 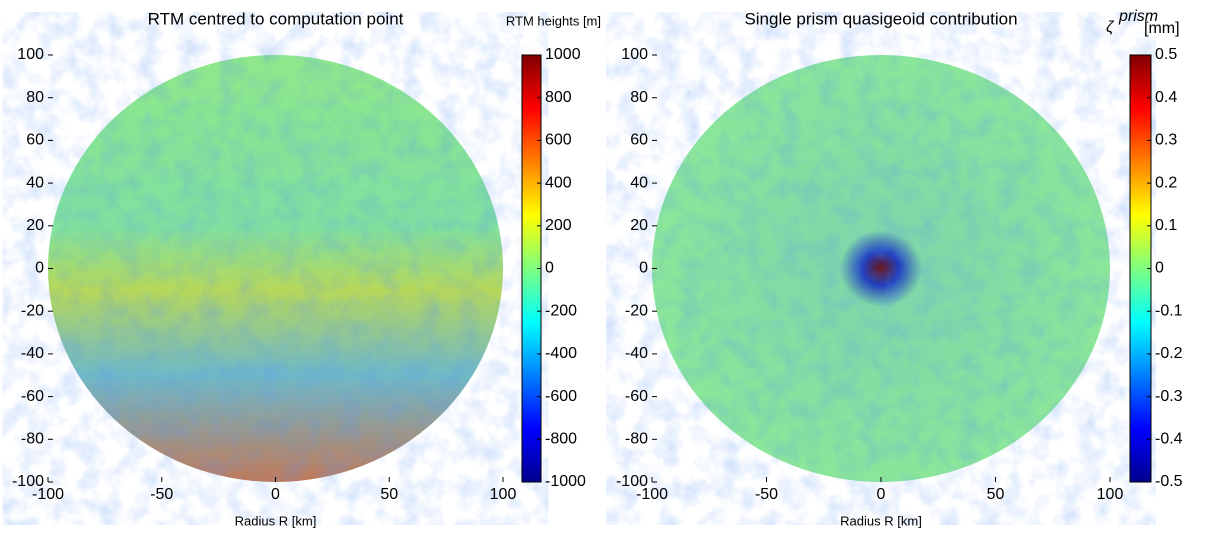 What do you see at coordinates (558, 225) in the screenshot?
I see `colorbar-tick-label: 200` at bounding box center [558, 225].